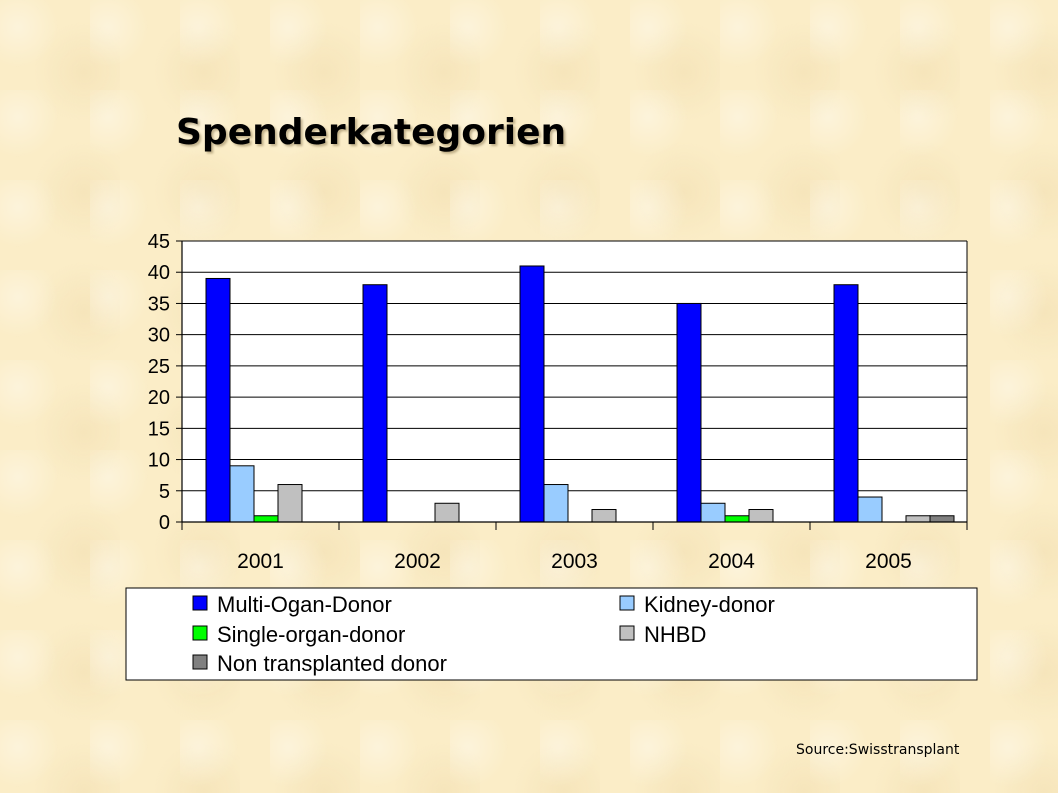 Image resolution: width=1058 pixels, height=793 pixels. Describe the element at coordinates (604, 516) in the screenshot. I see `bar-nhbd-2003` at that location.